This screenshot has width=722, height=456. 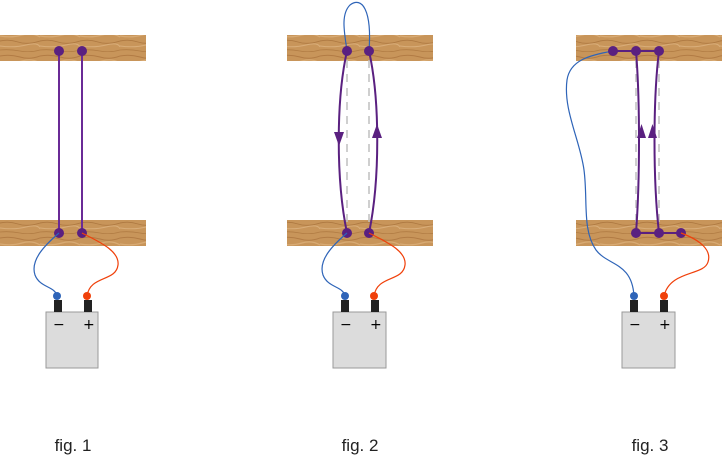 What do you see at coordinates (650, 445) in the screenshot?
I see `figure-caption: fig. 3` at bounding box center [650, 445].